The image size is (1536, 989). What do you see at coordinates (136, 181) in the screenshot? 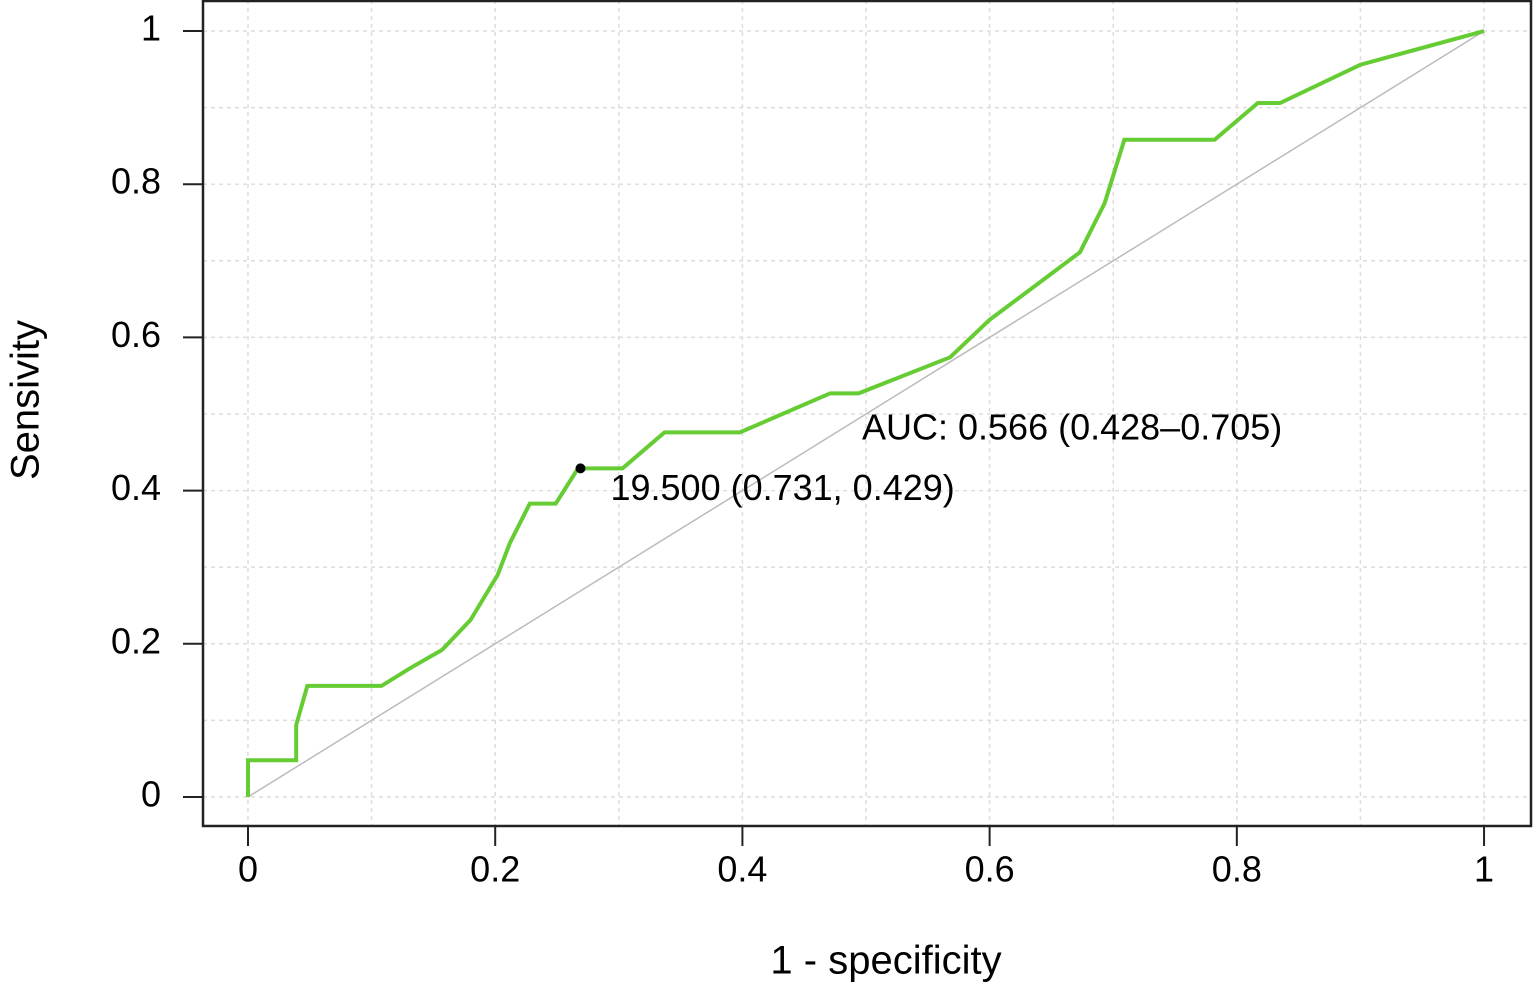
I see `y-tick-label: 0.8` at bounding box center [136, 181].